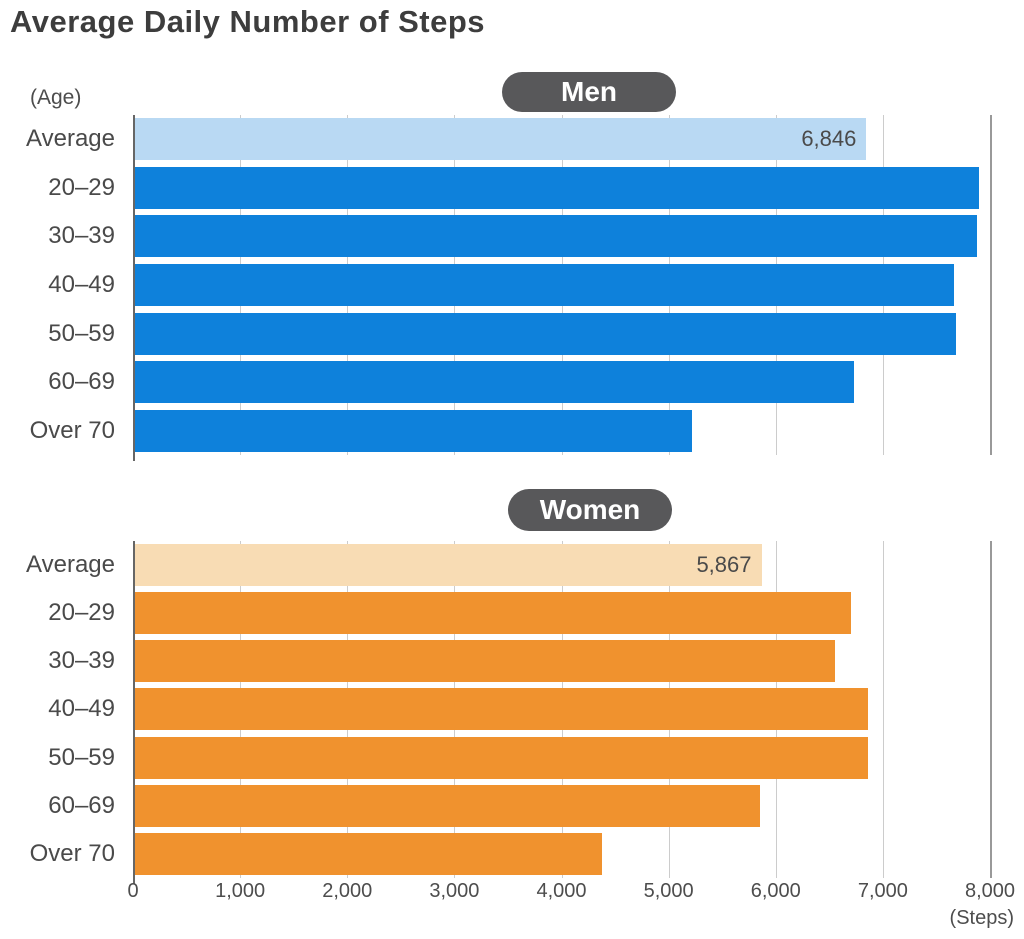 The image size is (1024, 939). I want to click on bar-value-label: 6,846, so click(829, 139).